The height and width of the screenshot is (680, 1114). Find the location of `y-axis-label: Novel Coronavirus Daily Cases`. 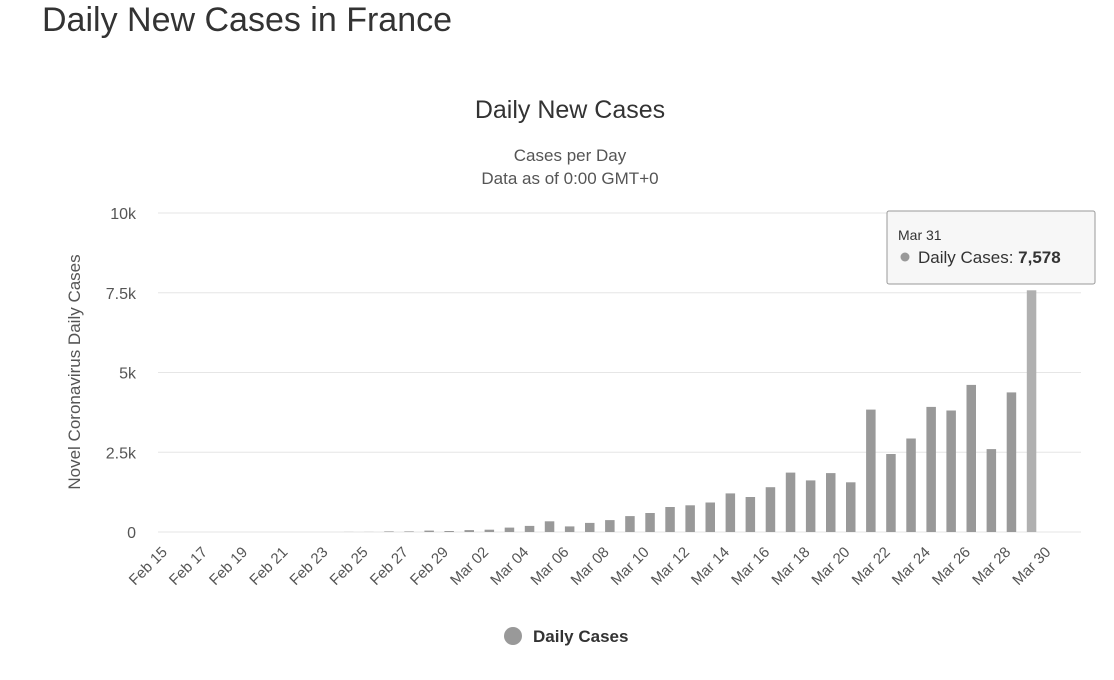

y-axis-label: Novel Coronavirus Daily Cases is located at coordinates (74, 371).